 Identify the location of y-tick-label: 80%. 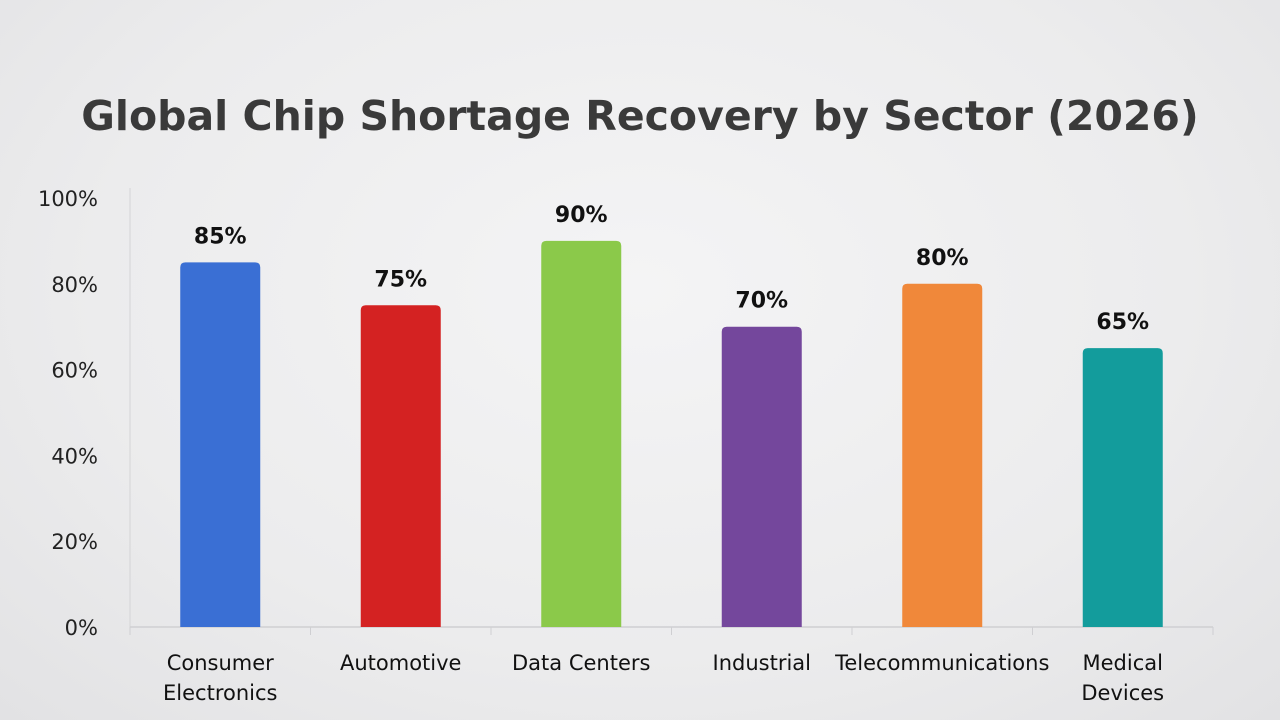
(74, 285).